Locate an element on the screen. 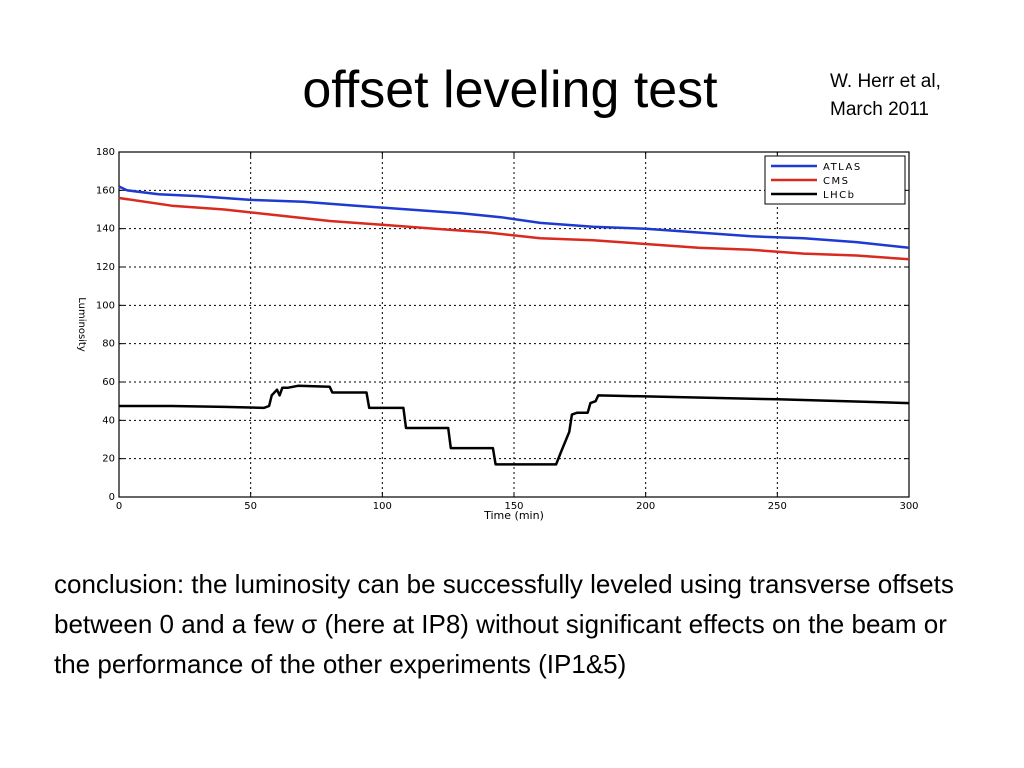  x-tick-label: 300 is located at coordinates (908, 506).